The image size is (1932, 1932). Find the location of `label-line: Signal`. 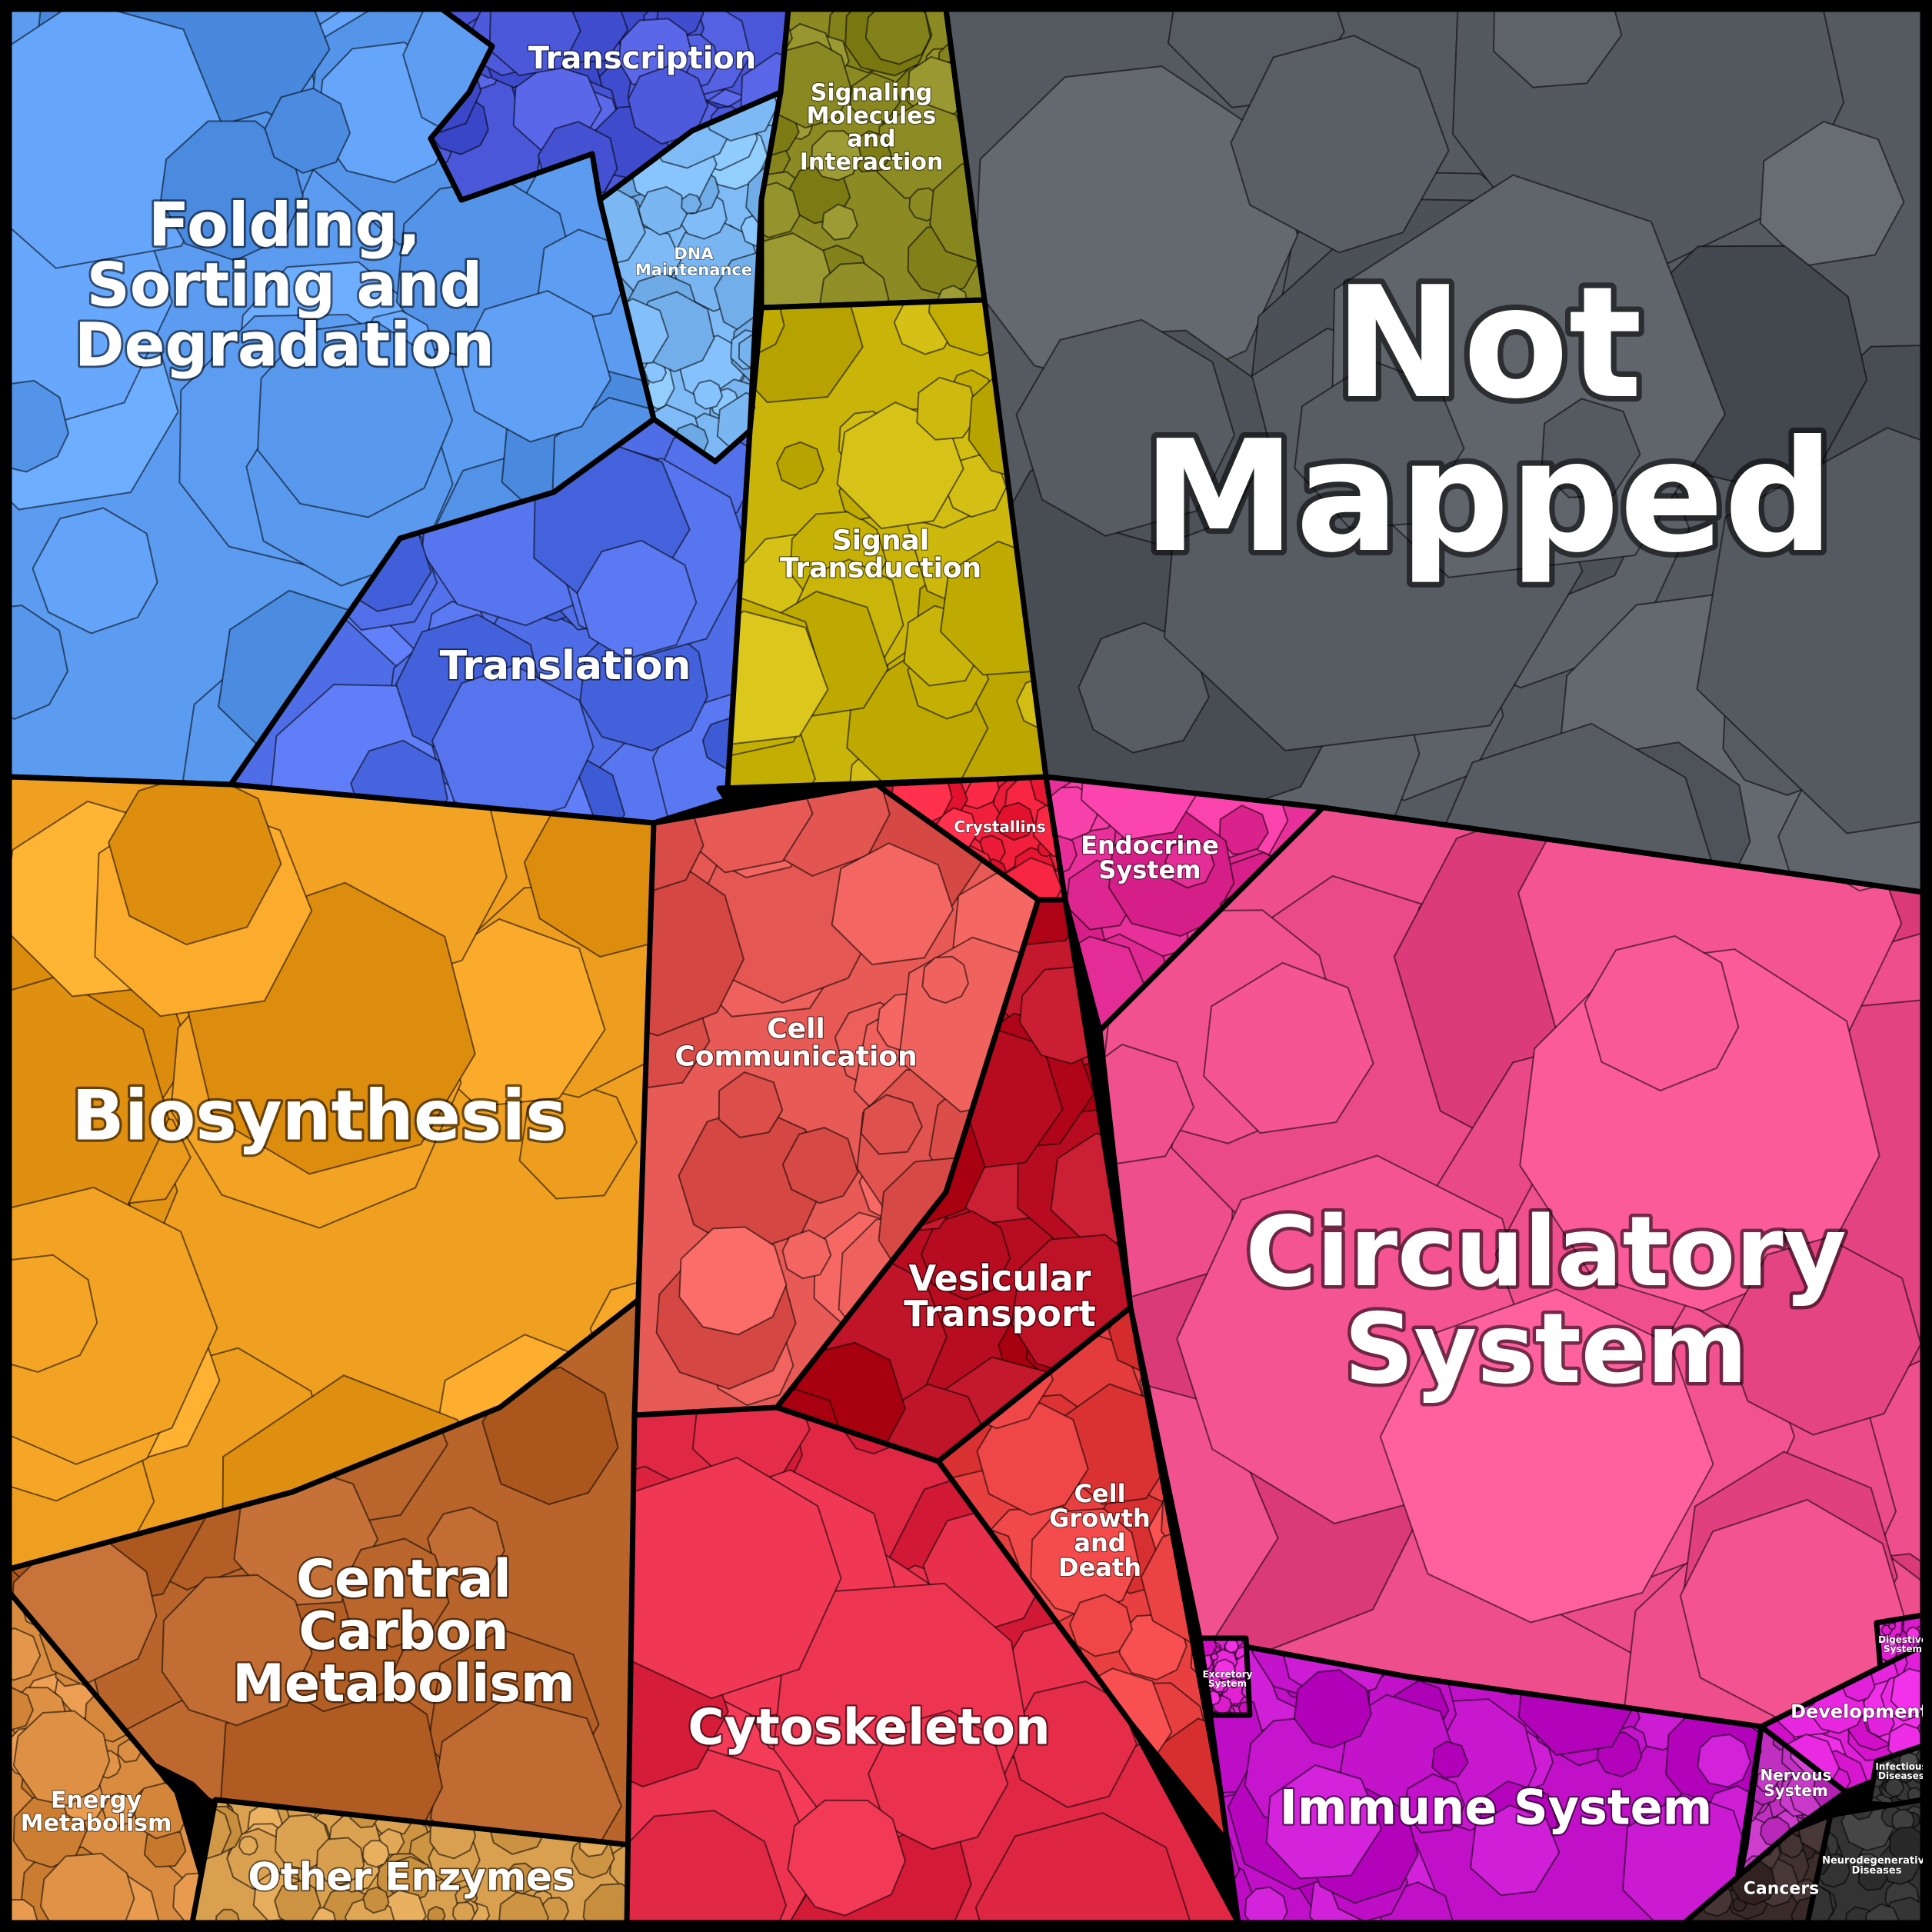

label-line: Signal is located at coordinates (880, 541).